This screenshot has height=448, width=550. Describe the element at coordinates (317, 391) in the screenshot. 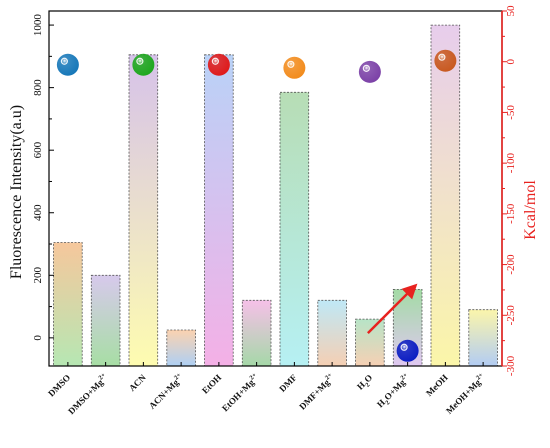

I see `x-tick-label: DMF+Mg2+` at that location.